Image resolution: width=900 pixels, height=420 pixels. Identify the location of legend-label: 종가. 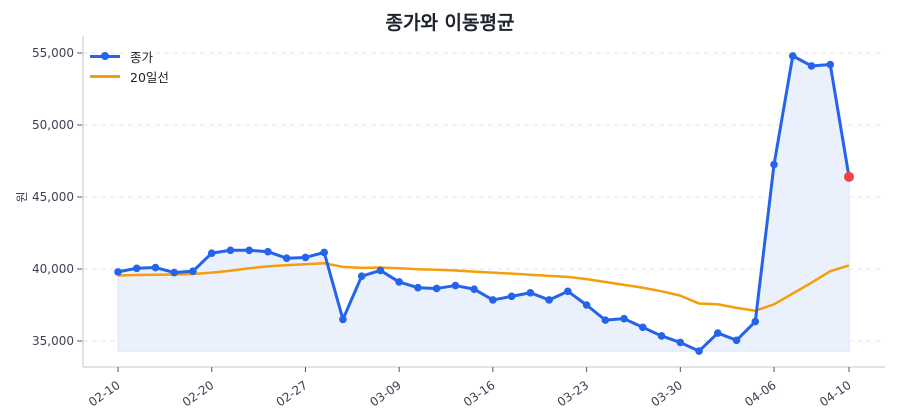
(142, 57).